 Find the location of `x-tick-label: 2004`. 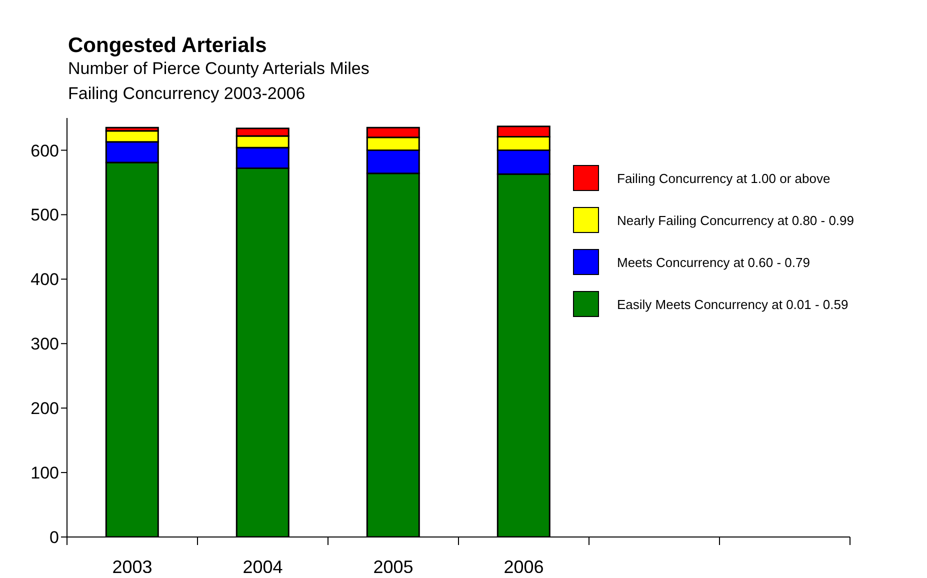

x-tick-label: 2004 is located at coordinates (262, 567).